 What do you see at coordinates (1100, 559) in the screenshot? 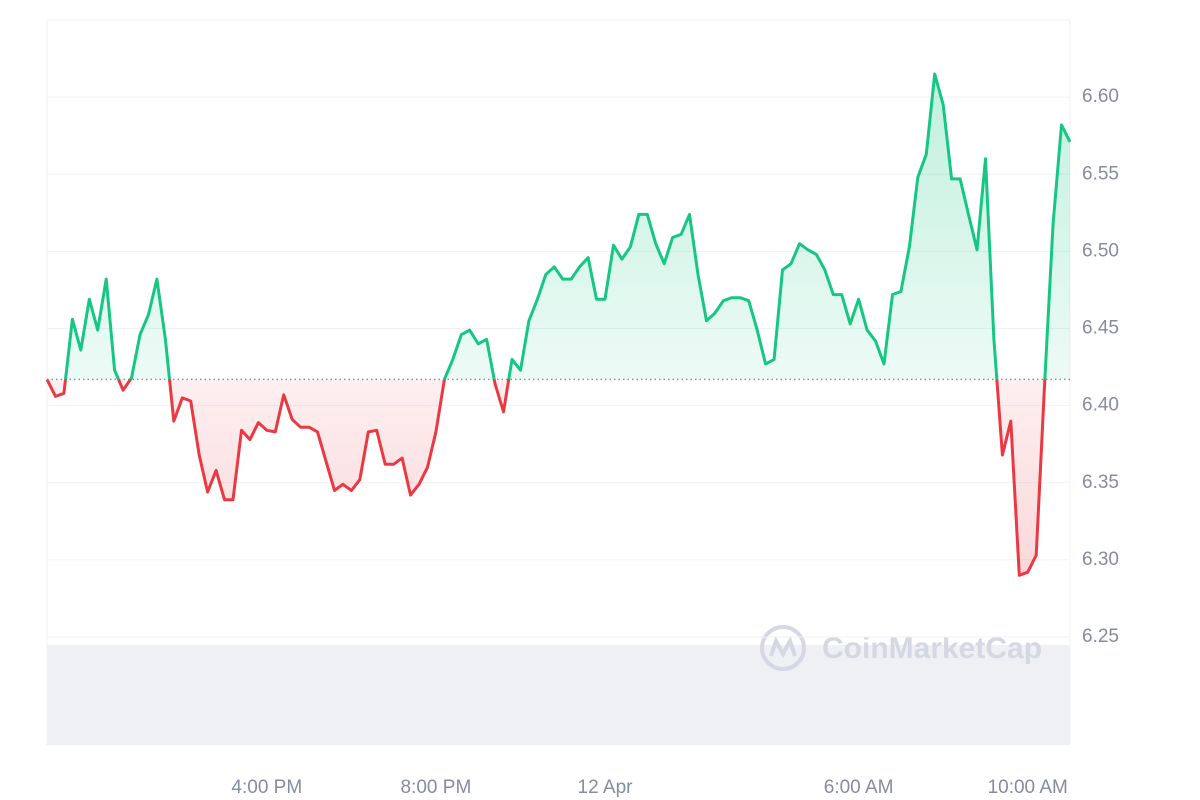
I see `y-tick-label: 6.30` at bounding box center [1100, 559].